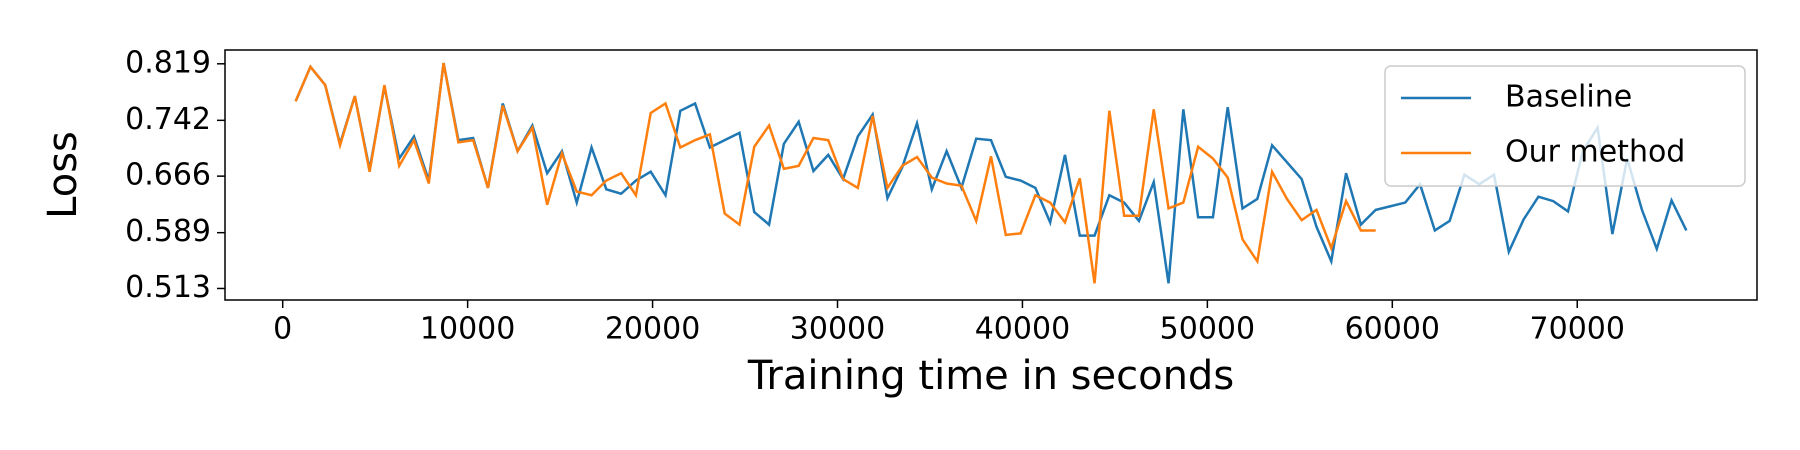 This screenshot has height=450, width=1800. What do you see at coordinates (1595, 152) in the screenshot?
I see `legend-label: Our method` at bounding box center [1595, 152].